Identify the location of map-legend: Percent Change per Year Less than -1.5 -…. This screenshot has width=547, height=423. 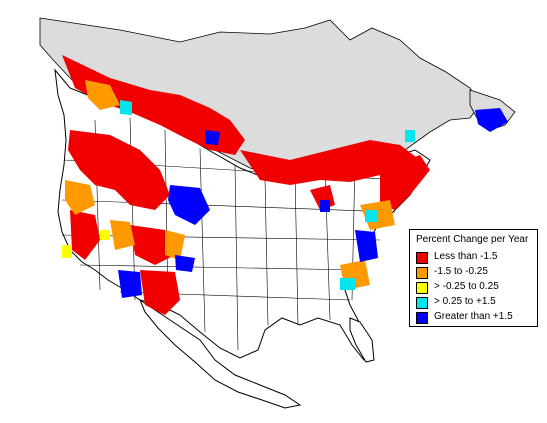
(473, 278).